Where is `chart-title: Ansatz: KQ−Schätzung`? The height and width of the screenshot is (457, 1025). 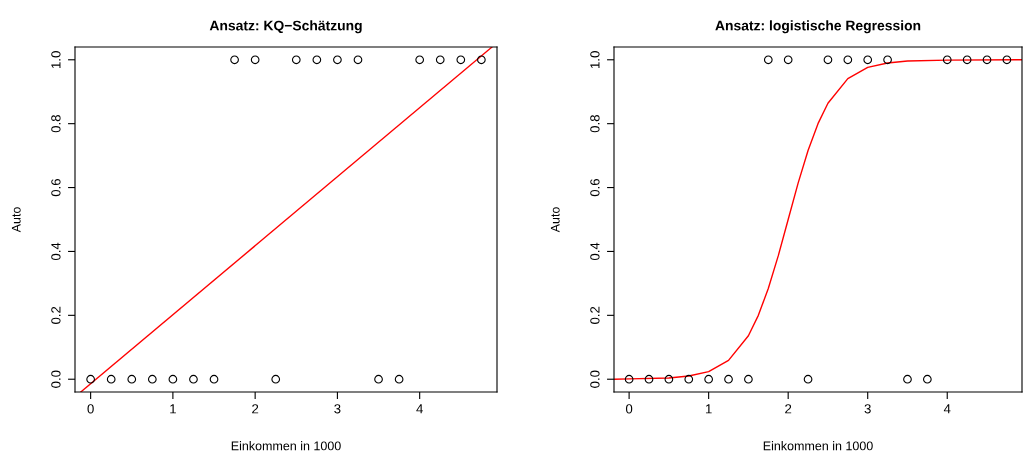 chart-title: Ansatz: KQ−Schätzung is located at coordinates (285, 27).